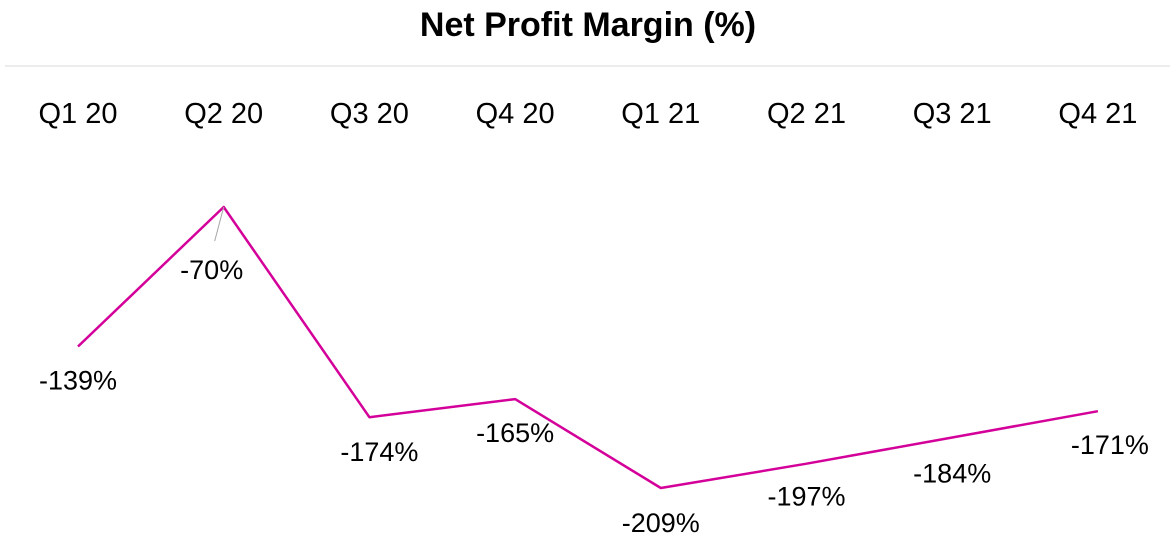 The height and width of the screenshot is (553, 1176). What do you see at coordinates (219, 224) in the screenshot?
I see `data-label-leader-line` at bounding box center [219, 224].